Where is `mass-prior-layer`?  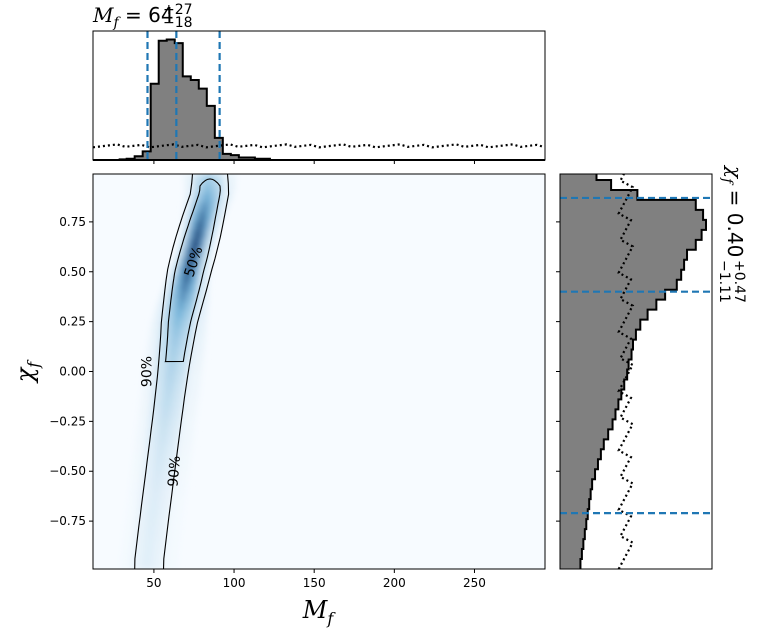 mass-prior-layer is located at coordinates (319, 146).